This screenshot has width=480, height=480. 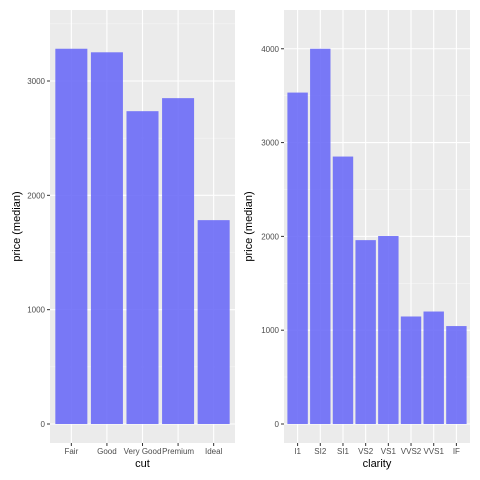 I want to click on bar-si1, so click(x=343, y=290).